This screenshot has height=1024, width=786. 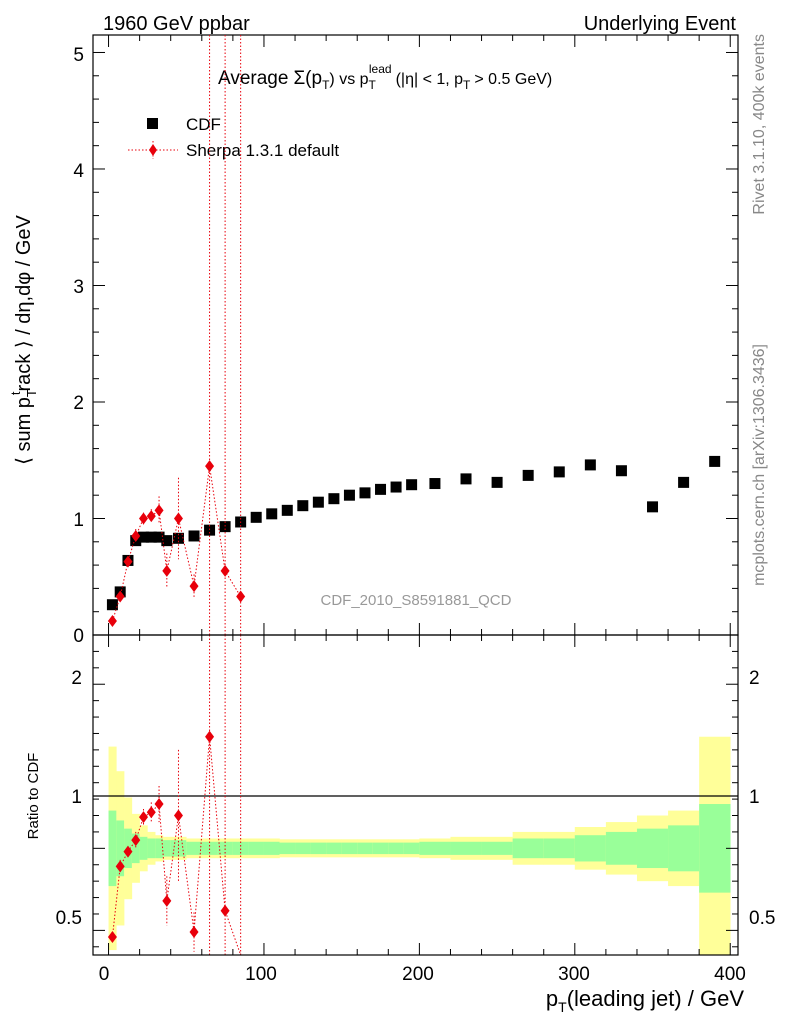 What do you see at coordinates (33, 796) in the screenshot?
I see `ratio-ylabel: Ratio to CDF` at bounding box center [33, 796].